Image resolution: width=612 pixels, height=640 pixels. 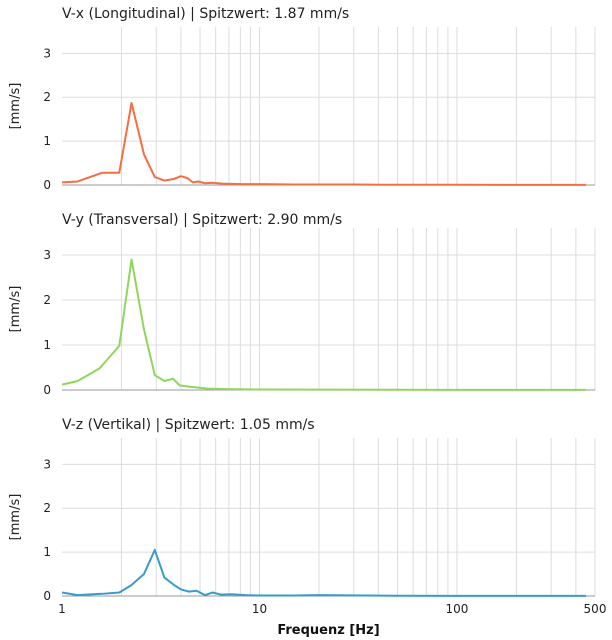 I want to click on x-tick-label: 100, so click(x=457, y=609).